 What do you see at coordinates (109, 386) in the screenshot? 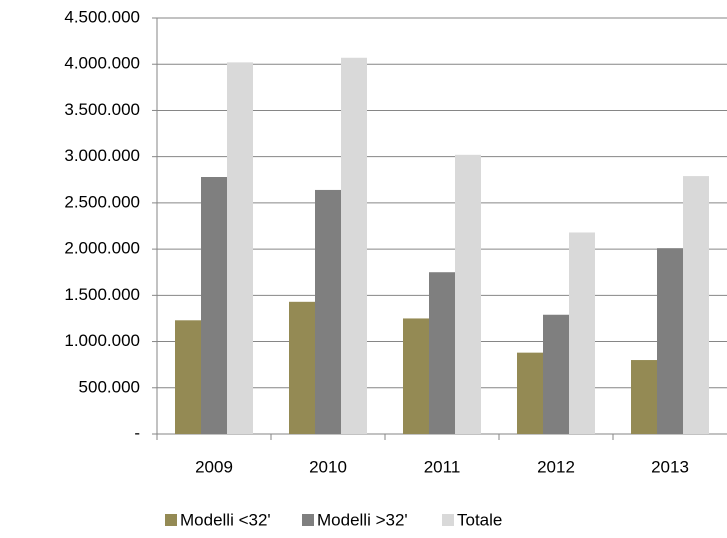
I see `y-tick-label: 500.000` at bounding box center [109, 386].